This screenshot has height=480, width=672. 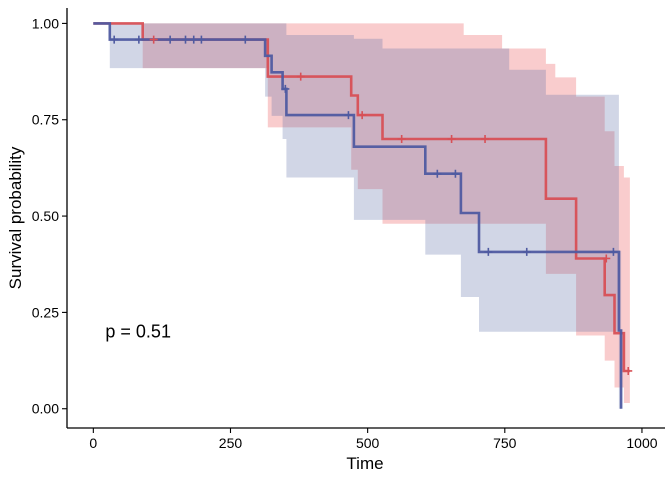 What do you see at coordinates (231, 443) in the screenshot?
I see `x-tick-label: 250` at bounding box center [231, 443].